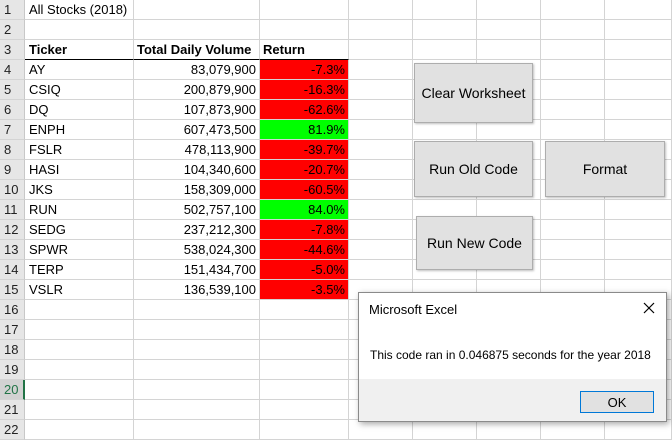 The height and width of the screenshot is (440, 672). I want to click on cell-ticker: SEDG, so click(79, 230).